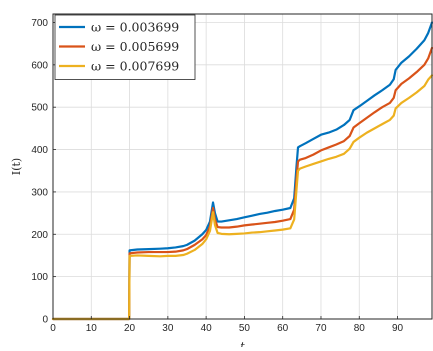  Describe the element at coordinates (245, 328) in the screenshot. I see `x-tick-label: 50` at that location.